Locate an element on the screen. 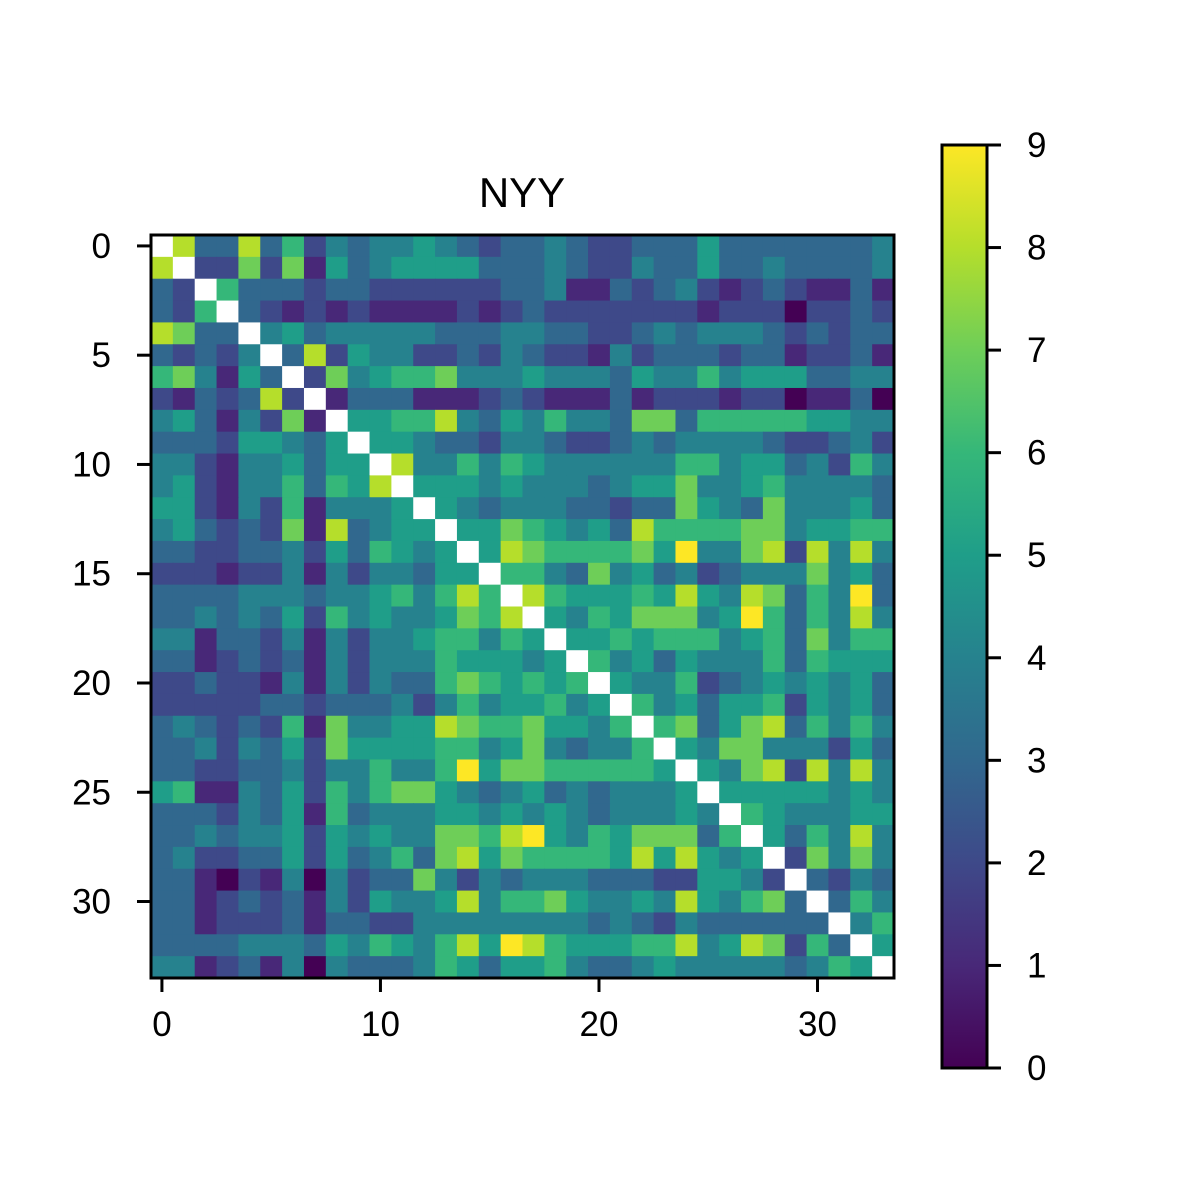 The width and height of the screenshot is (1200, 1200). x-axis: 0 10 20 30 is located at coordinates (494, 1011).